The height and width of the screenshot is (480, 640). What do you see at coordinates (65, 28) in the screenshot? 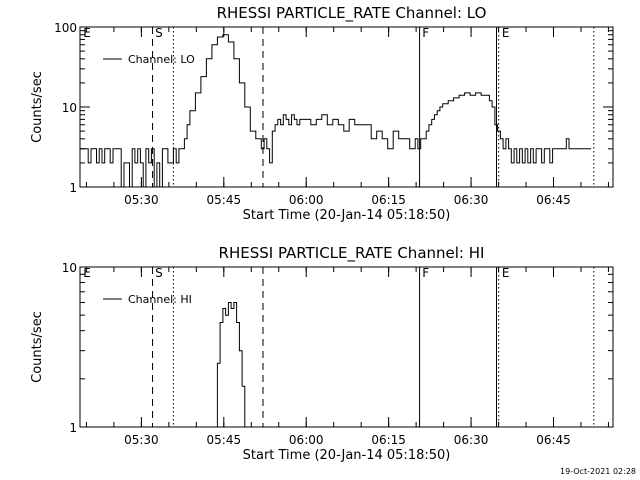
I see `y-tick-label: 100` at bounding box center [65, 28].